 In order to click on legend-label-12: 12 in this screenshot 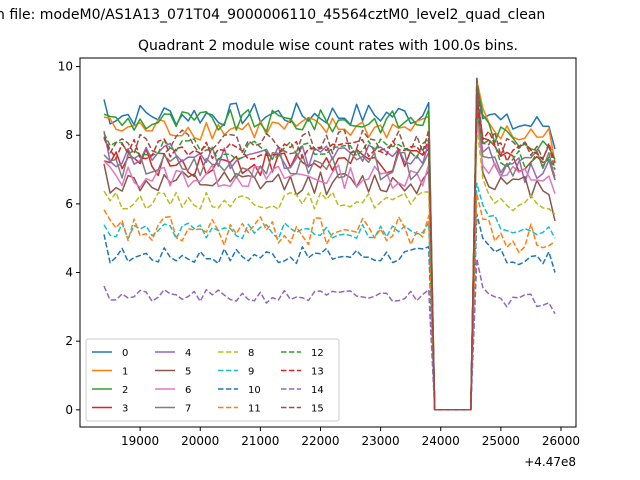, I will do `click(317, 353)`.